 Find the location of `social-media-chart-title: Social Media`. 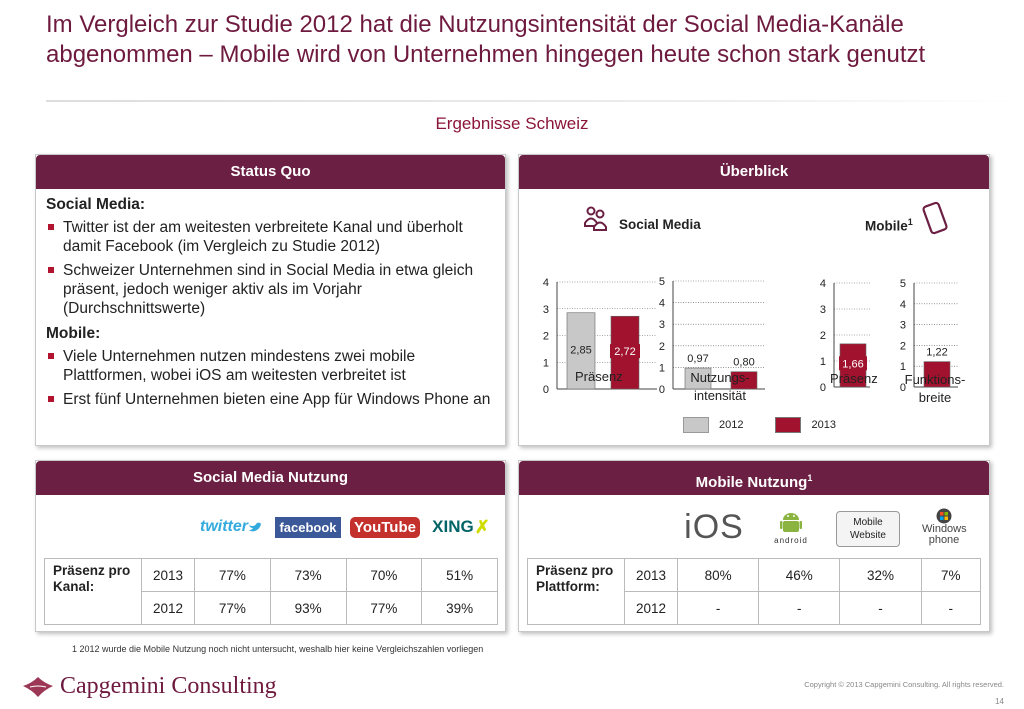

social-media-chart-title: Social Media is located at coordinates (660, 224).